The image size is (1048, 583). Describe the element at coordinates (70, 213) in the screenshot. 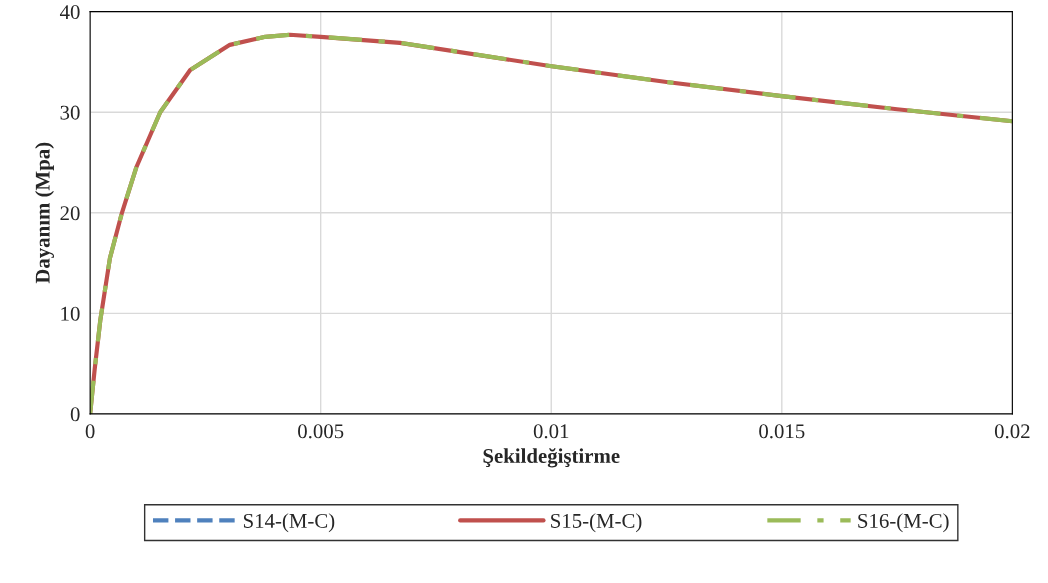

I see `y-tick-label: 20` at that location.